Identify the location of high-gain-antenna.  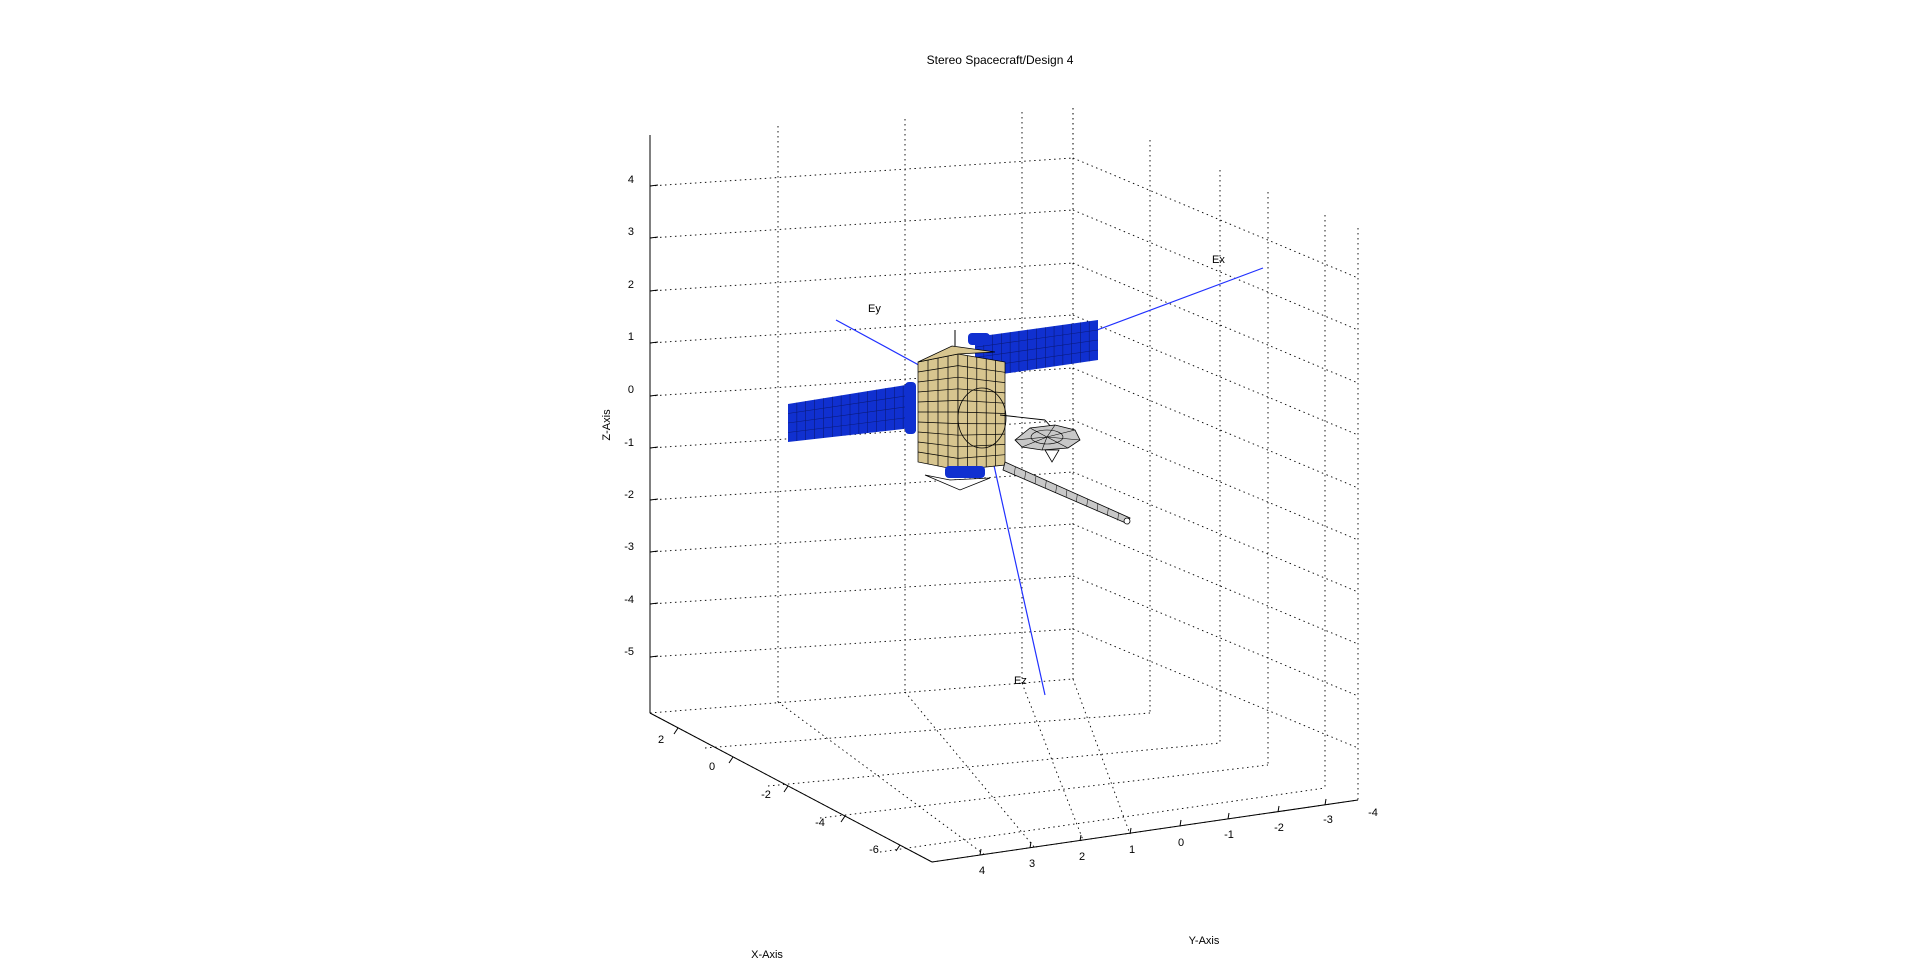
(1040, 438).